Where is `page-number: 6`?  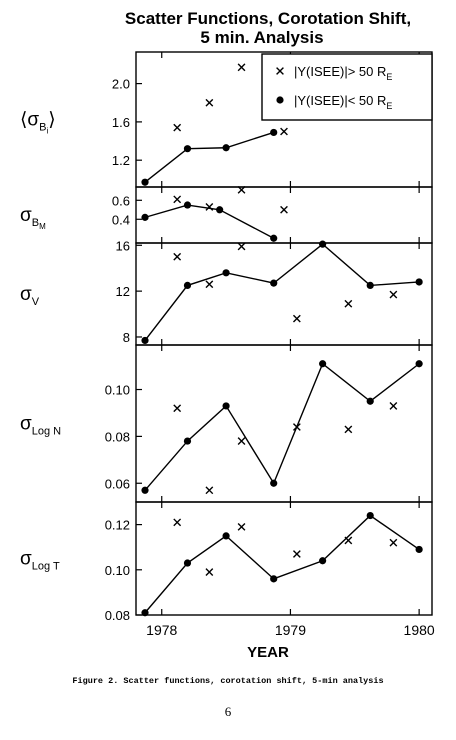 page-number: 6 is located at coordinates (228, 711).